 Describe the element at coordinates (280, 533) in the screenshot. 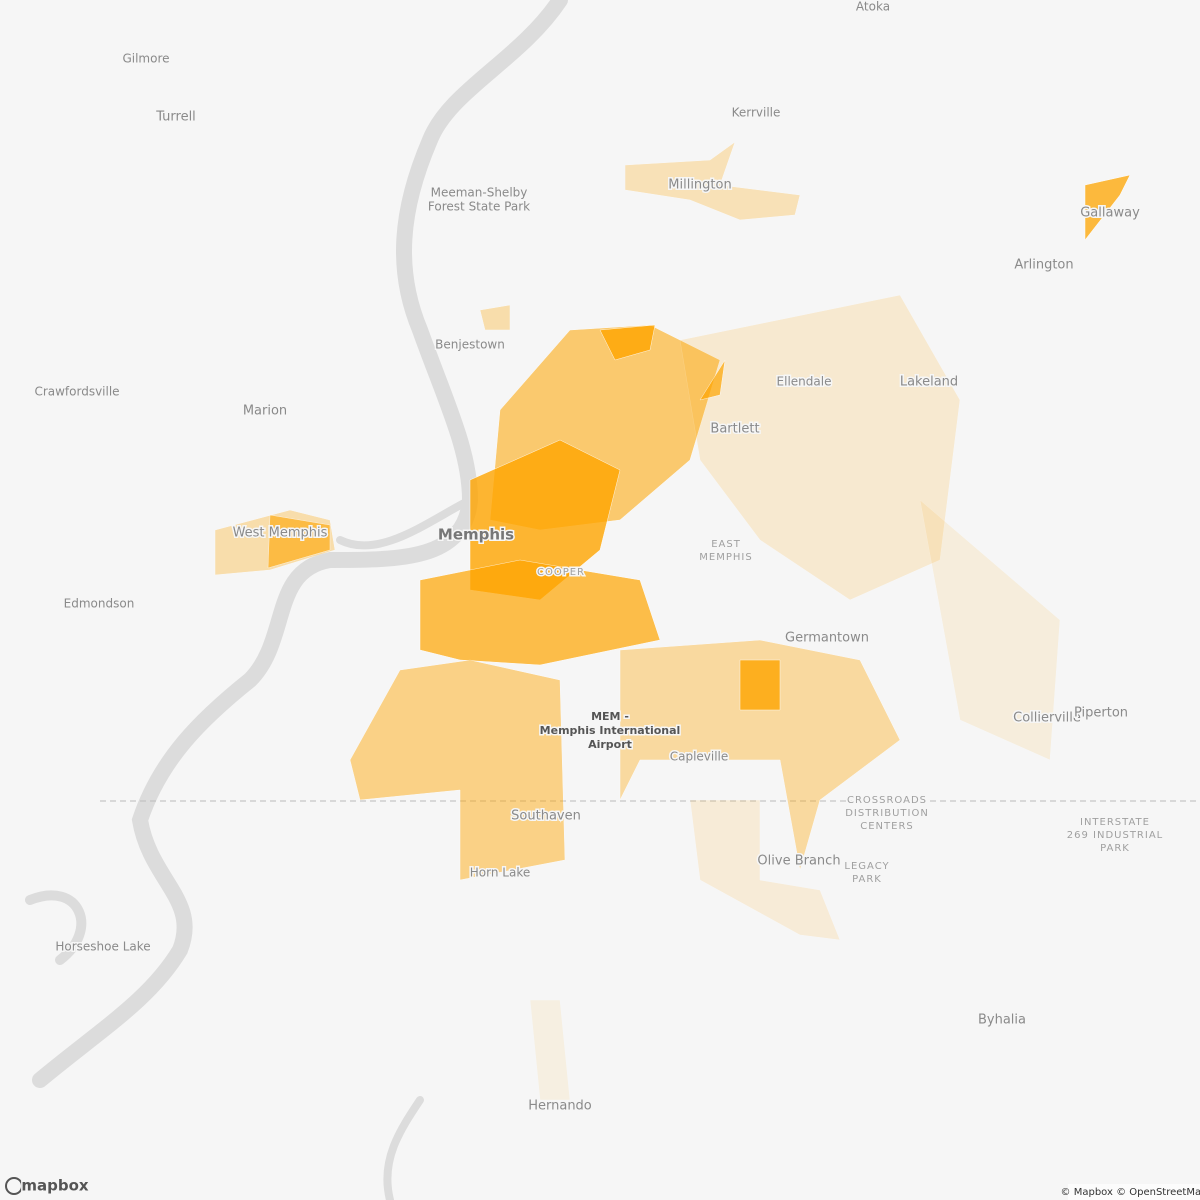

I see `place-label: West Memphis` at that location.